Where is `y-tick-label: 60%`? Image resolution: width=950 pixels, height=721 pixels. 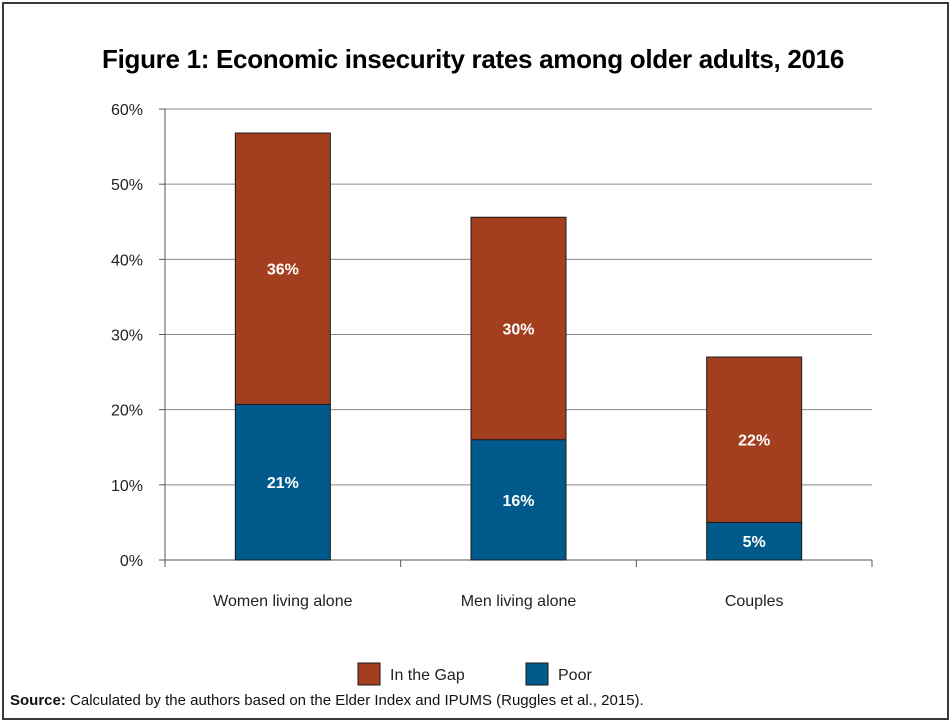
y-tick-label: 60% is located at coordinates (127, 110).